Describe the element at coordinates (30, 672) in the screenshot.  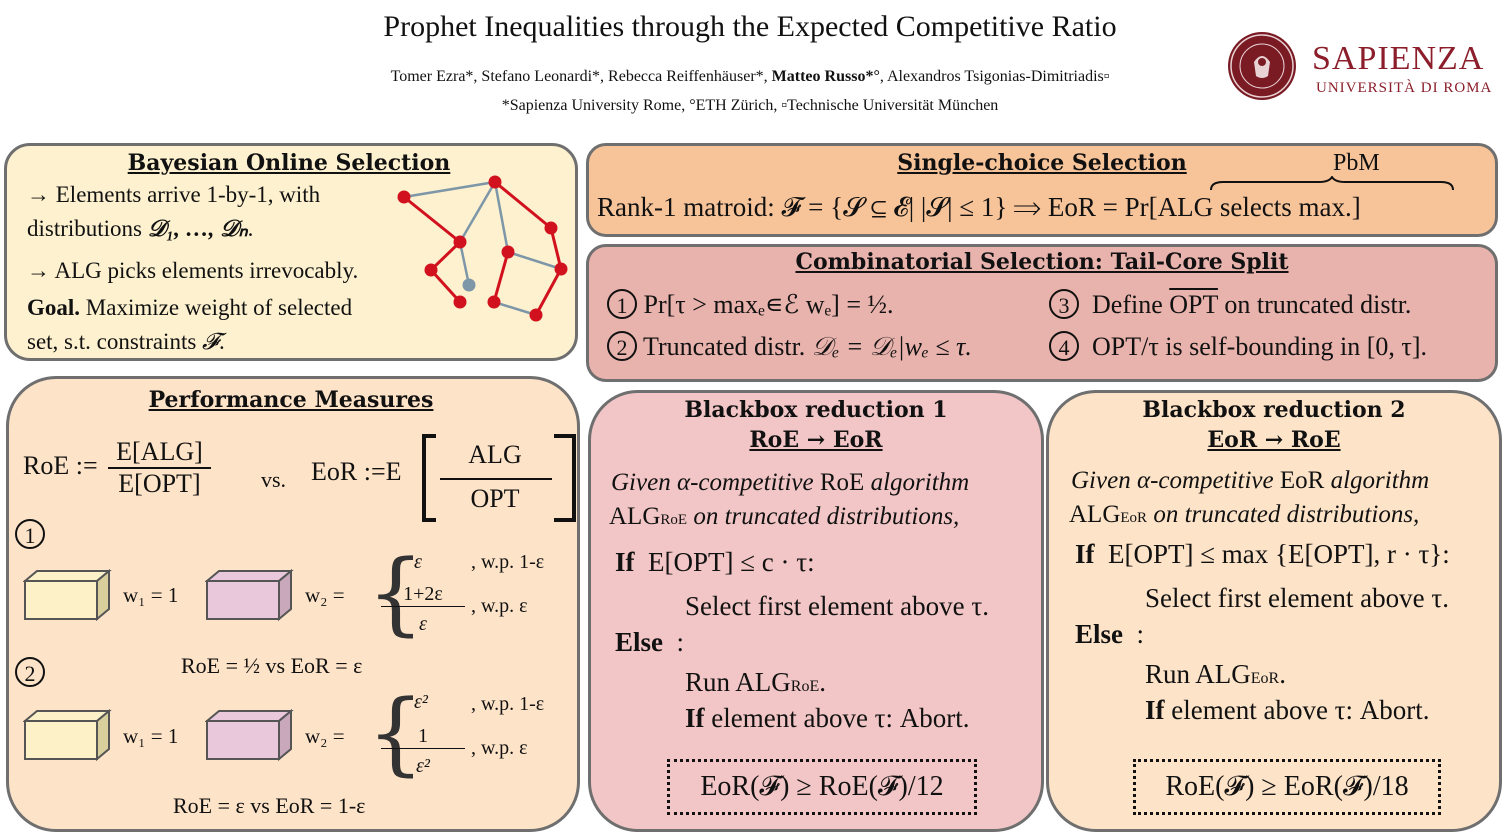
I see `example-2-marker: 2` at that location.